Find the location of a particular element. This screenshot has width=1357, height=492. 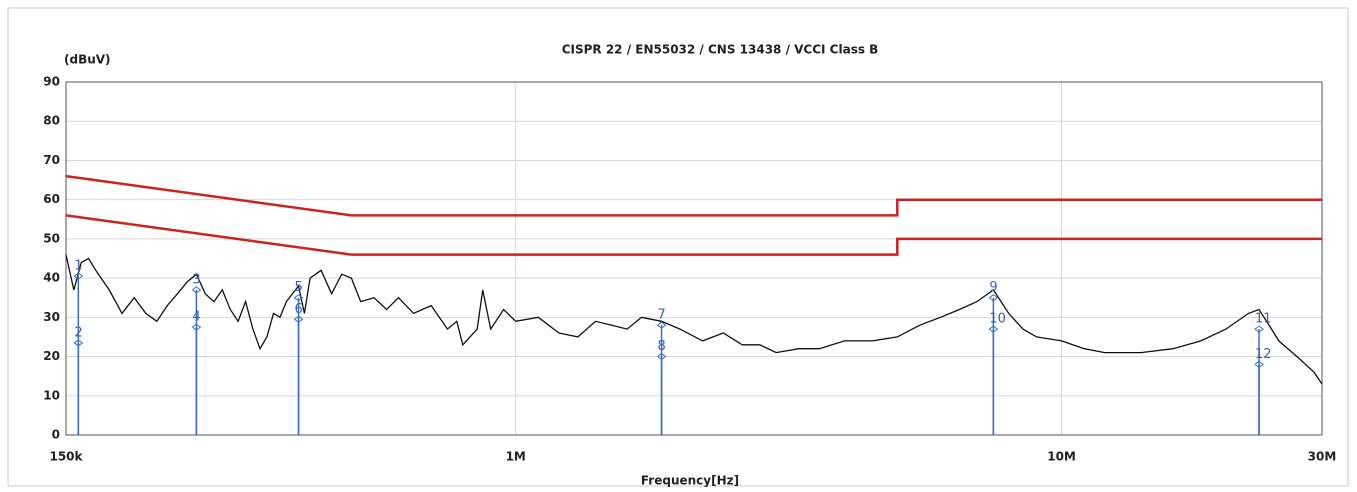

x-axis-label: Frequency[Hz] is located at coordinates (690, 481).